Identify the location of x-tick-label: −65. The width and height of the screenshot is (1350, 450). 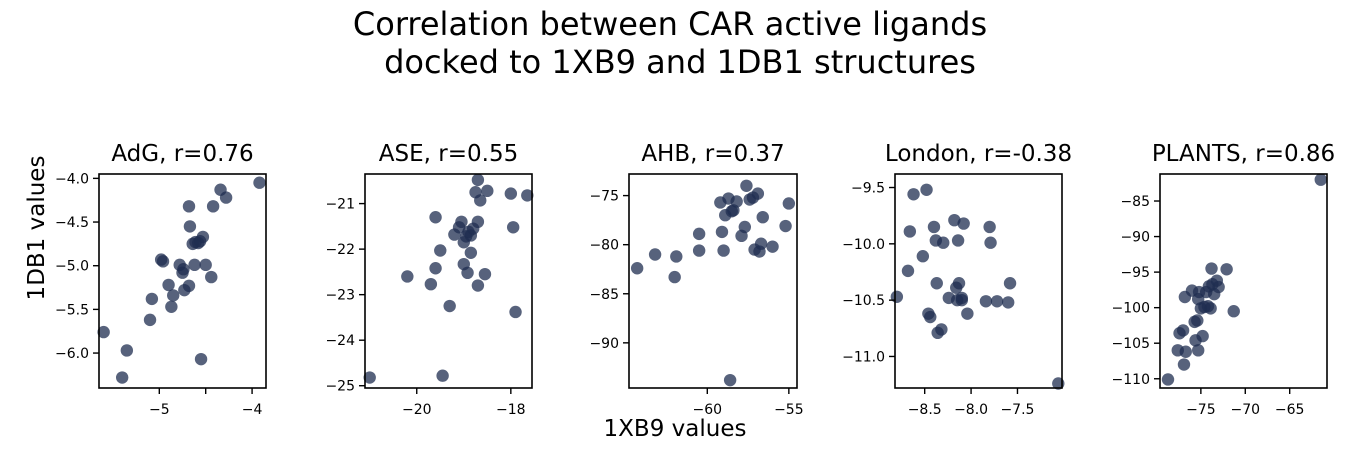
(1290, 410).